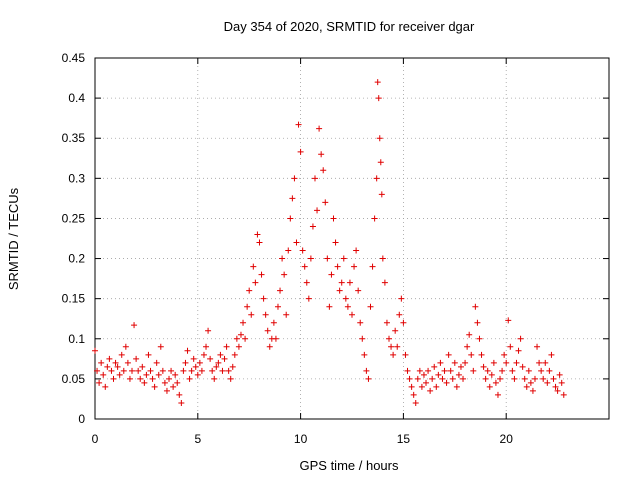 The height and width of the screenshot is (480, 640). Describe the element at coordinates (197, 439) in the screenshot. I see `x-tick-label: 5` at that location.